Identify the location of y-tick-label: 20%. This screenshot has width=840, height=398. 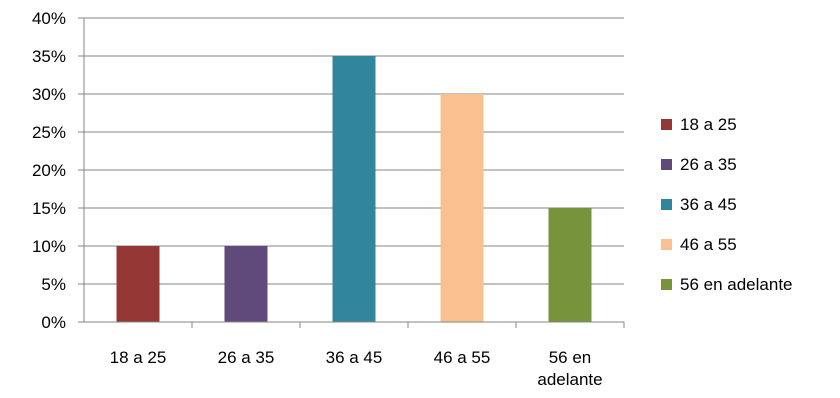
(49, 170).